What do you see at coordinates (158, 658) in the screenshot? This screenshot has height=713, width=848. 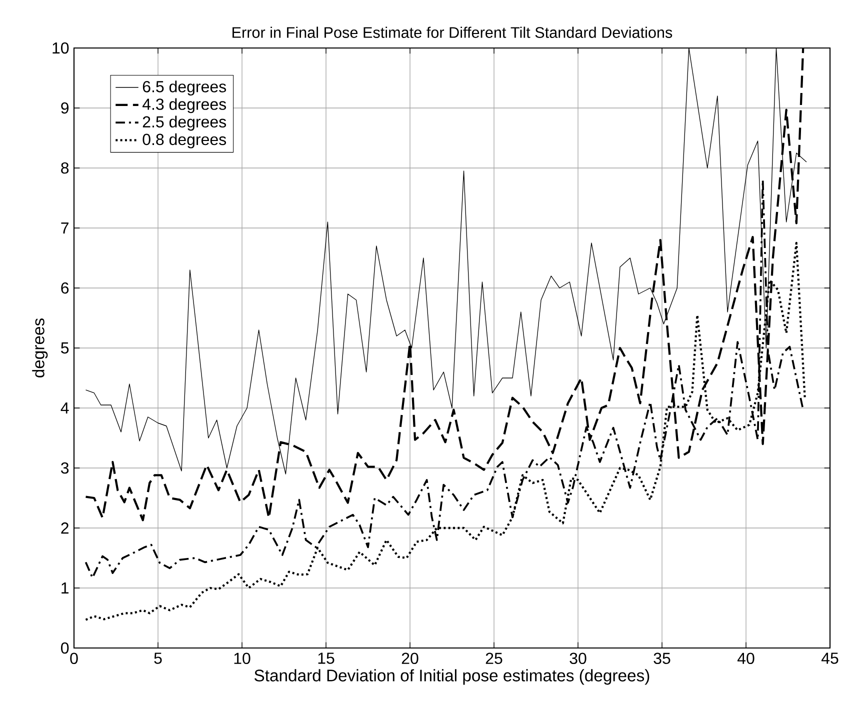 I see `x-tick-label: 5` at bounding box center [158, 658].